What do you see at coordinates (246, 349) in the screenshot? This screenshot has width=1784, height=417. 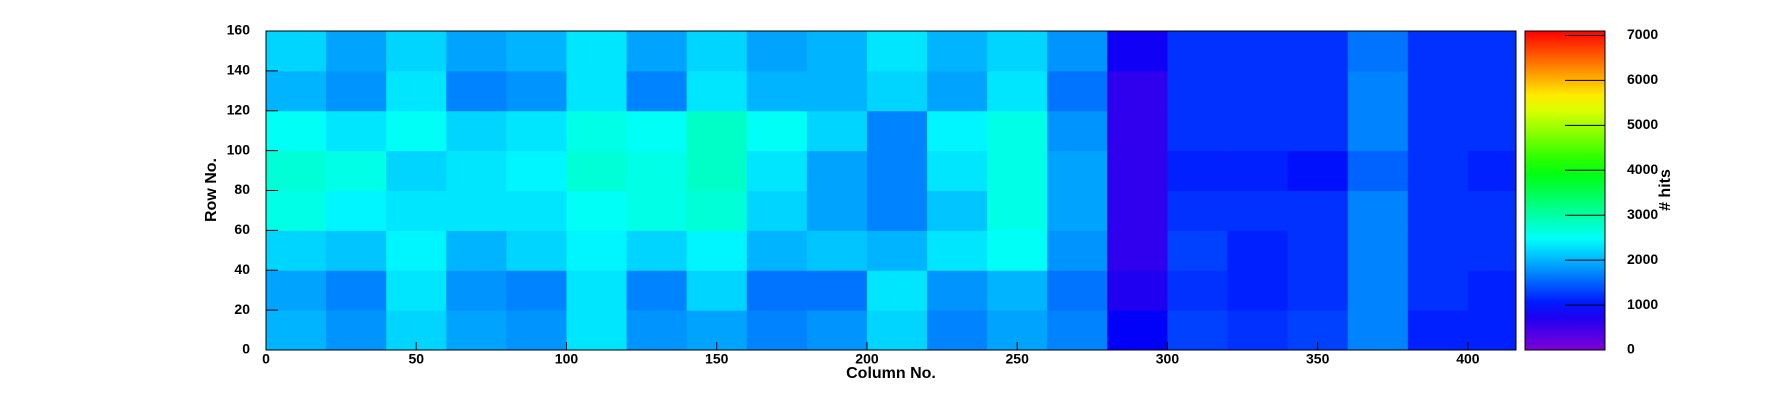 I see `y-tick-label: 0` at bounding box center [246, 349].